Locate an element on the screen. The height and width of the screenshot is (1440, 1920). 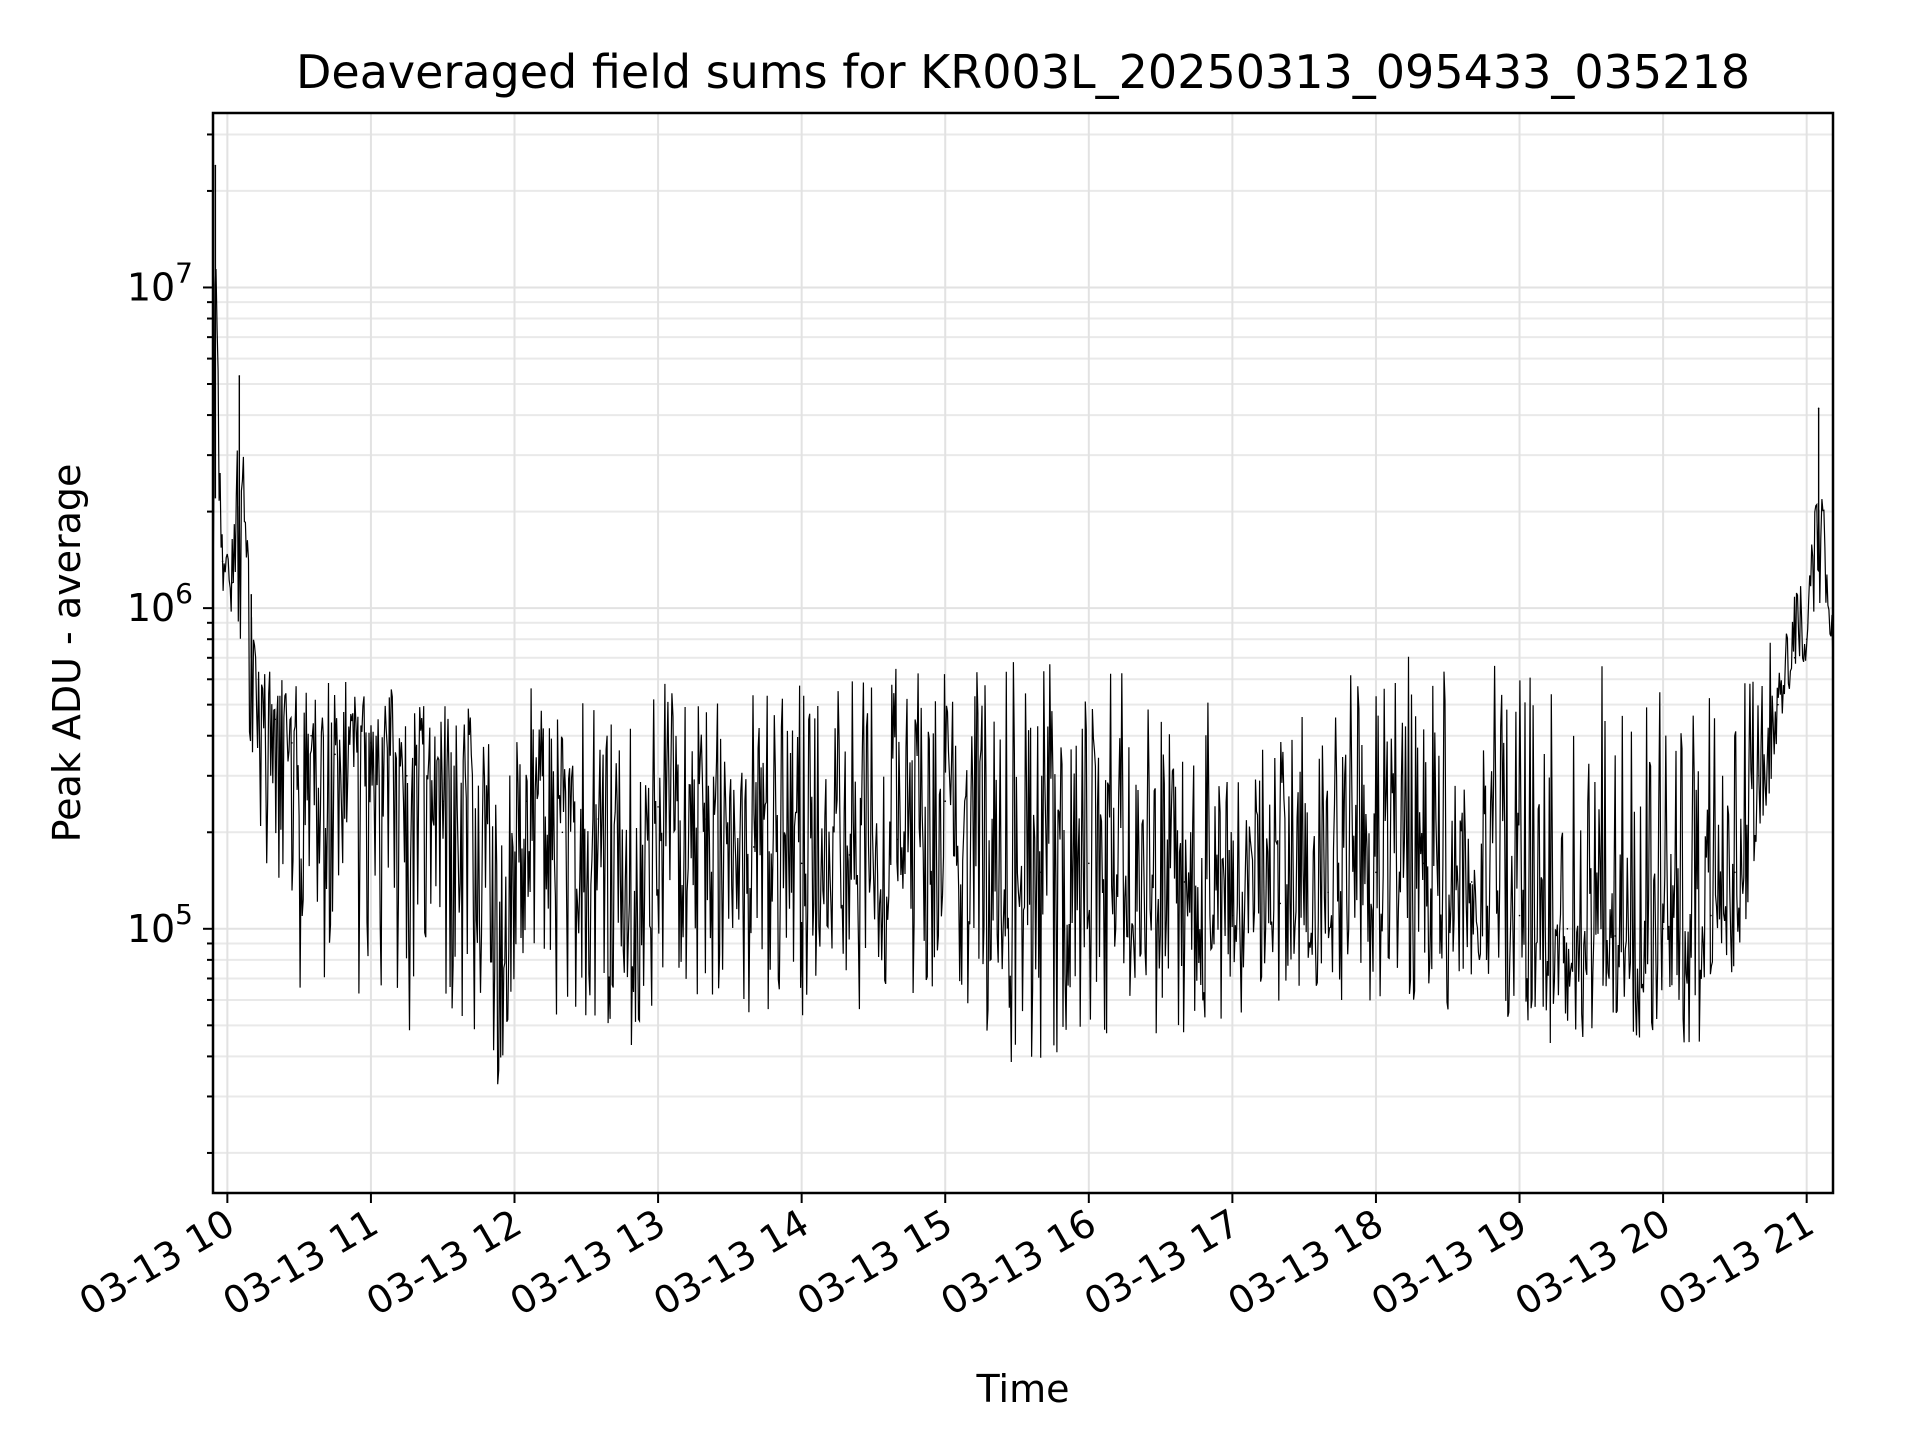
y-tick-label: 10⁷ is located at coordinates (160, 282).